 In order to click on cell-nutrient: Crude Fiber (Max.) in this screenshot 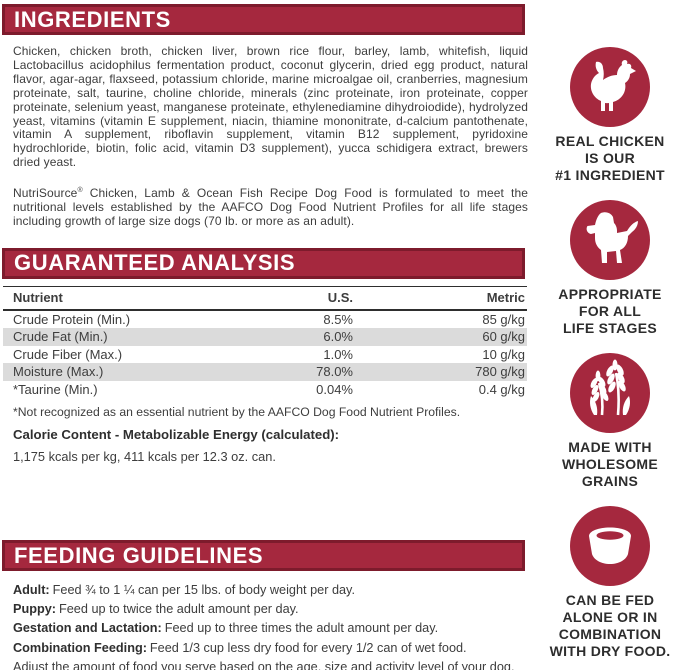, I will do `click(68, 354)`.